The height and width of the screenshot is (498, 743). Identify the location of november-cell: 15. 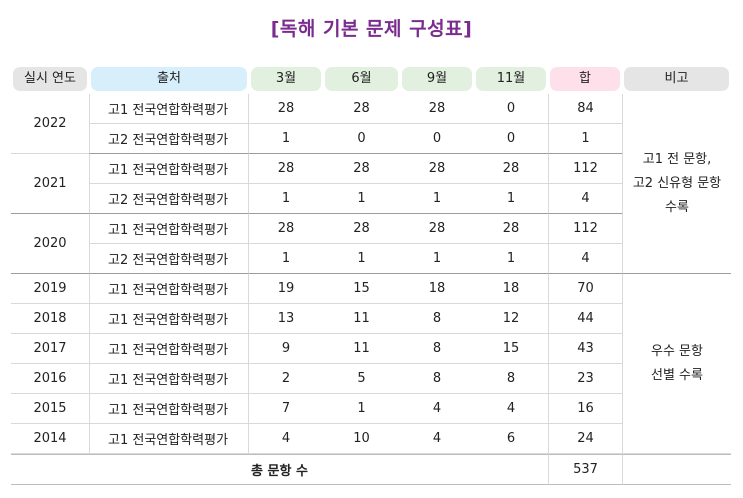
(511, 349).